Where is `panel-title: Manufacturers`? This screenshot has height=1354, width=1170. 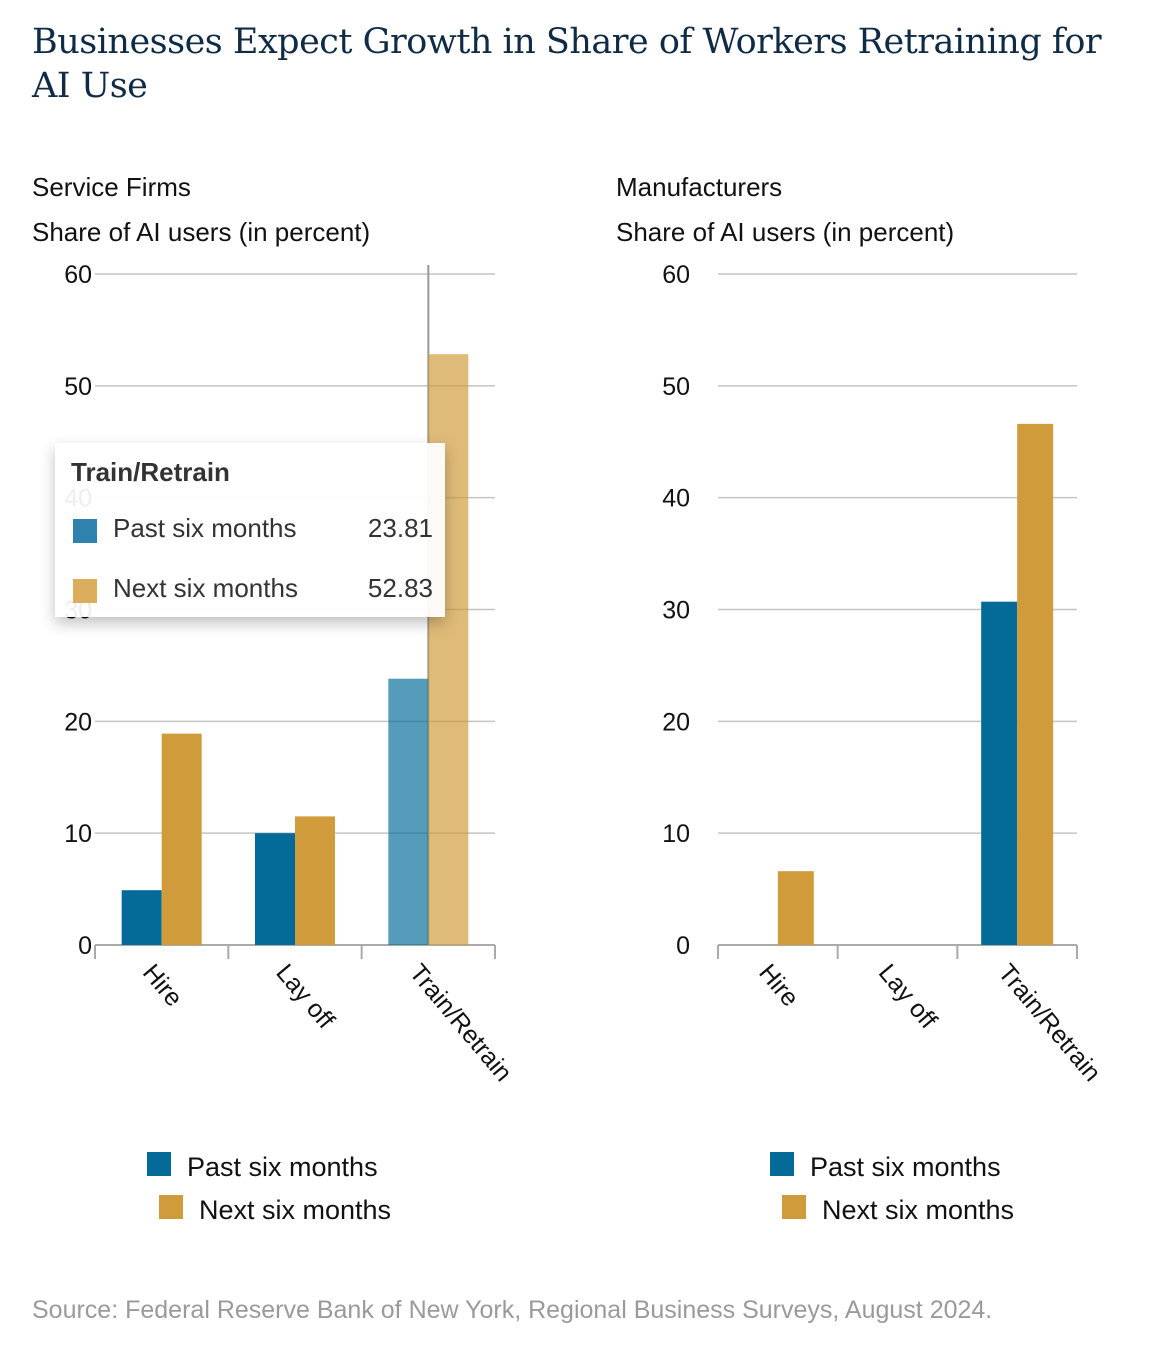
panel-title: Manufacturers is located at coordinates (699, 187).